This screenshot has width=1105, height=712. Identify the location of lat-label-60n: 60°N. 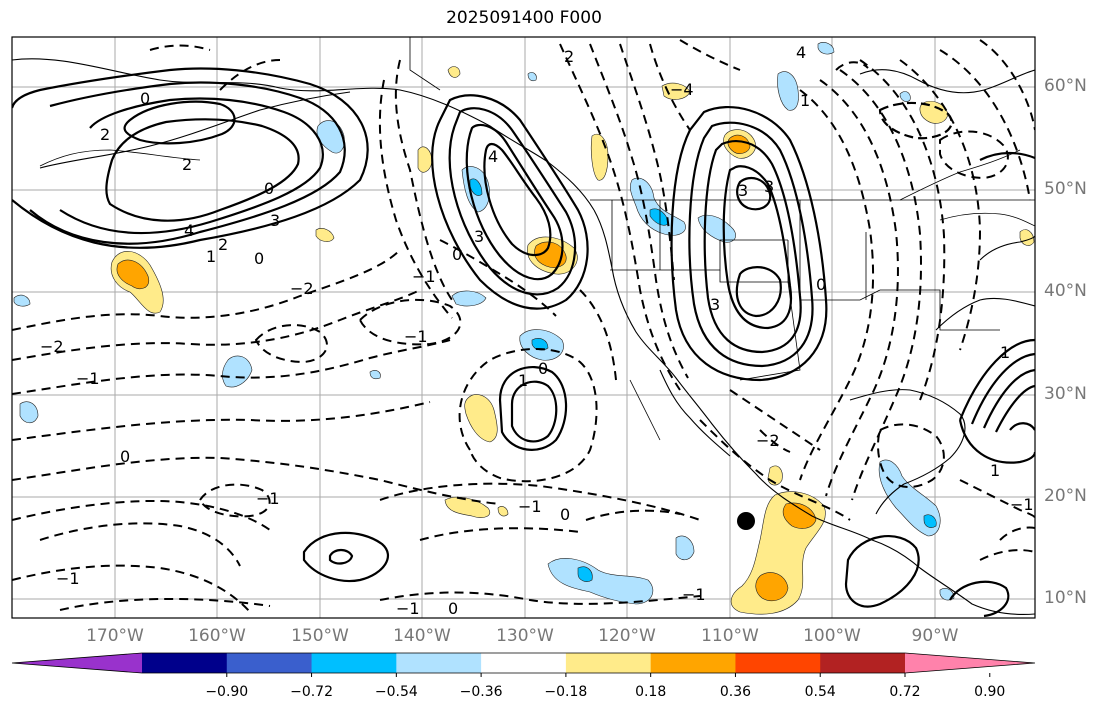
(1065, 86).